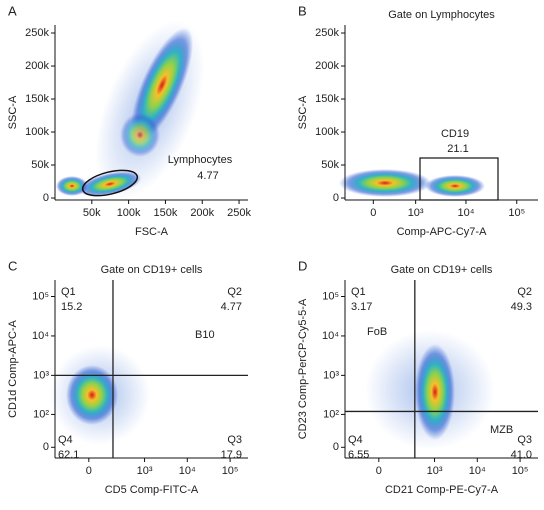 The width and height of the screenshot is (544, 510). Describe the element at coordinates (239, 213) in the screenshot. I see `x-tick-label: 250k` at that location.